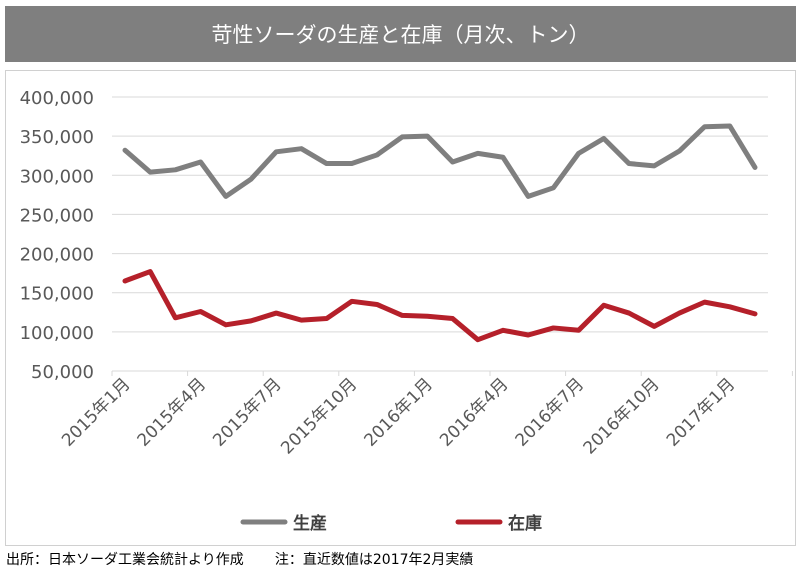 The width and height of the screenshot is (801, 579). I want to click on y-tick-label: 250,000, so click(57, 215).